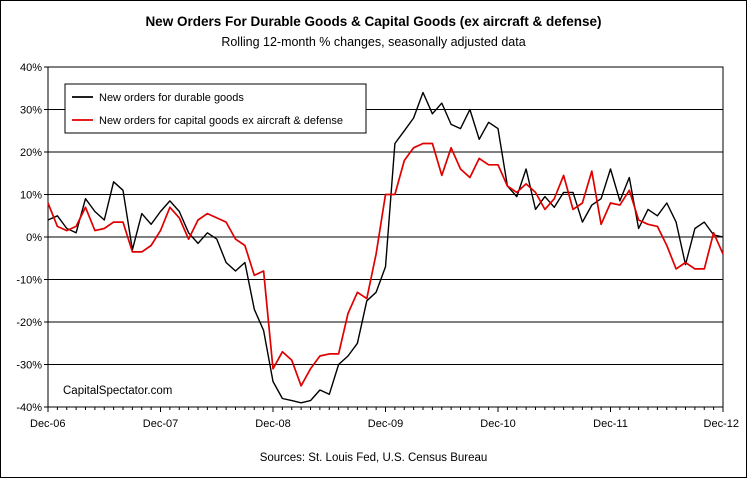 This screenshot has width=747, height=478. What do you see at coordinates (160, 424) in the screenshot?
I see `x-tick-label: Dec-07` at bounding box center [160, 424].